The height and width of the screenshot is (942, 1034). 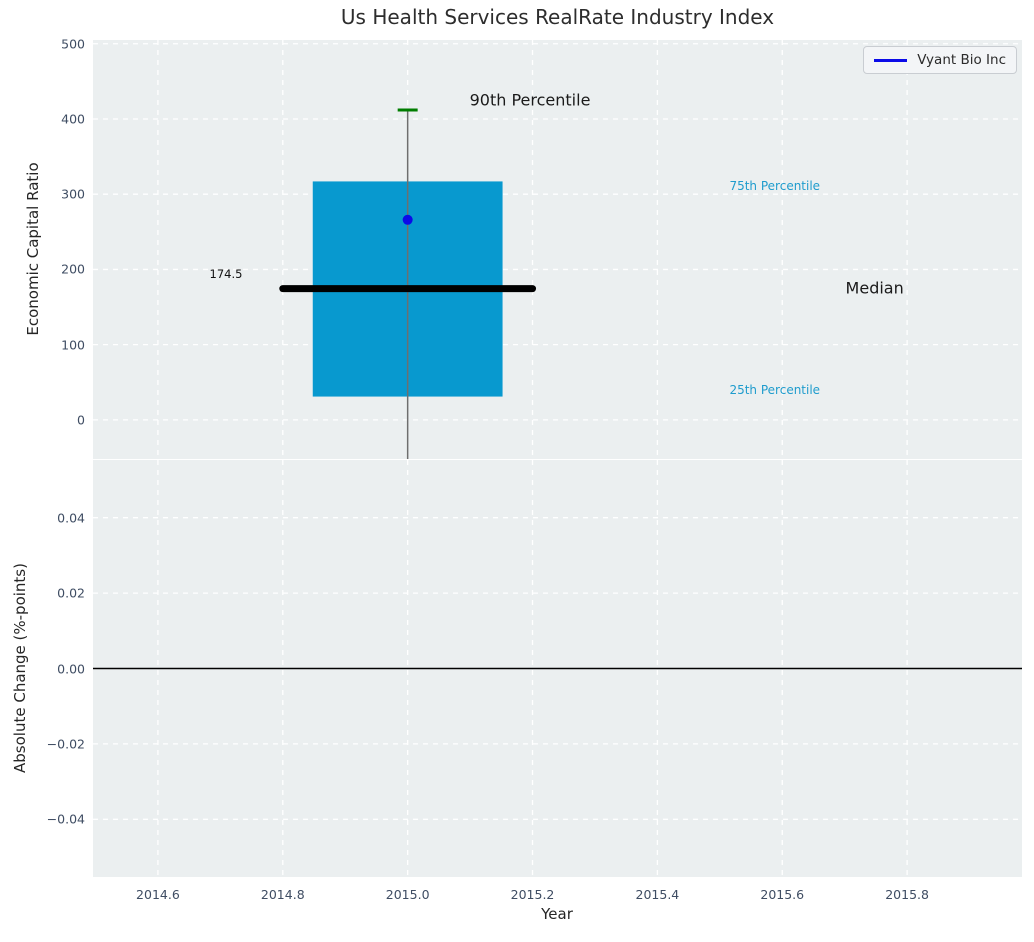 I want to click on y-tick-label: 100, so click(x=73, y=345).